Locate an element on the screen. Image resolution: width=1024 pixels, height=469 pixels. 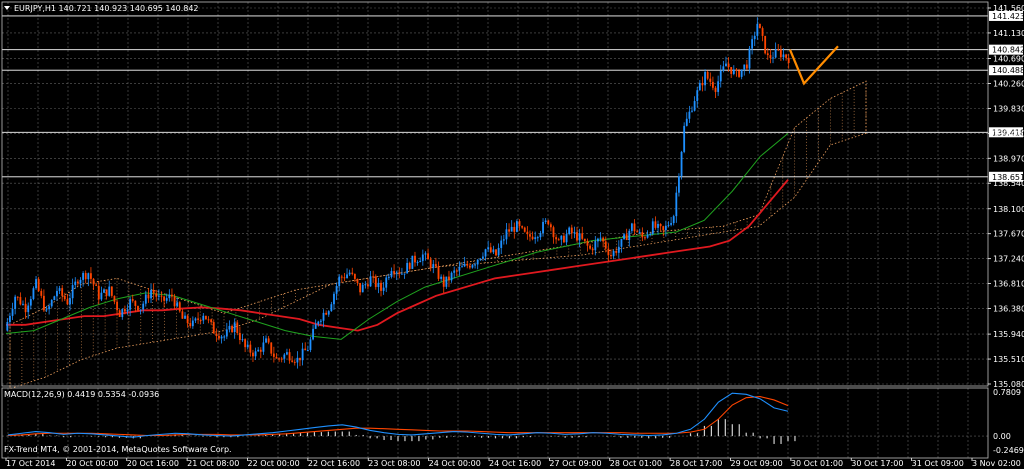
y-tick-label: 137.240 is located at coordinates (1008, 259).